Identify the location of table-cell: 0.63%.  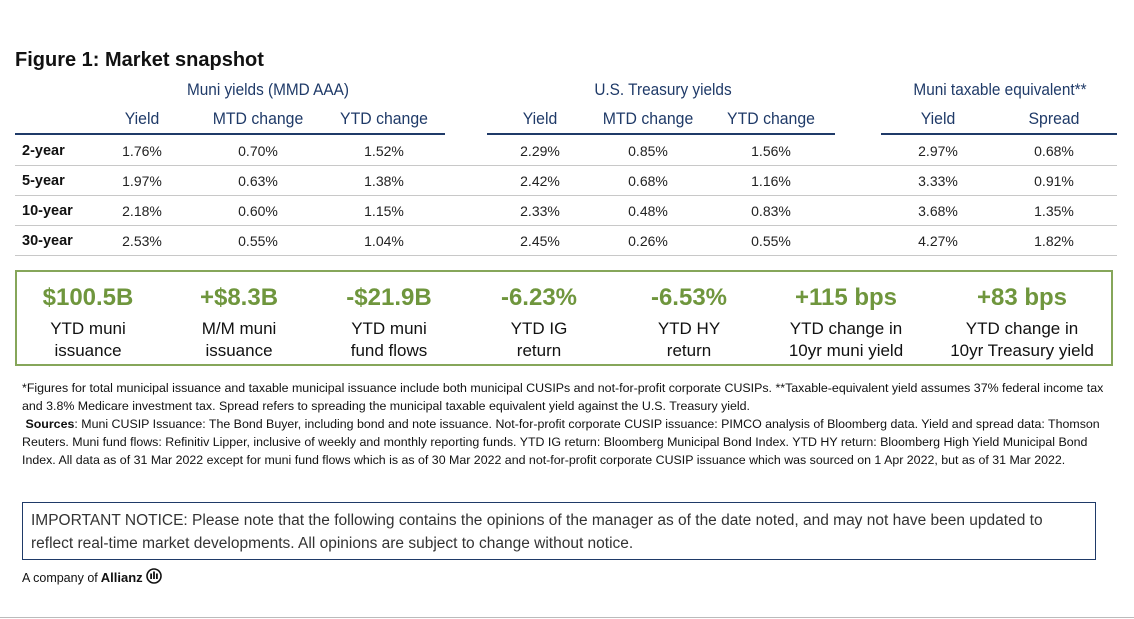
(258, 181).